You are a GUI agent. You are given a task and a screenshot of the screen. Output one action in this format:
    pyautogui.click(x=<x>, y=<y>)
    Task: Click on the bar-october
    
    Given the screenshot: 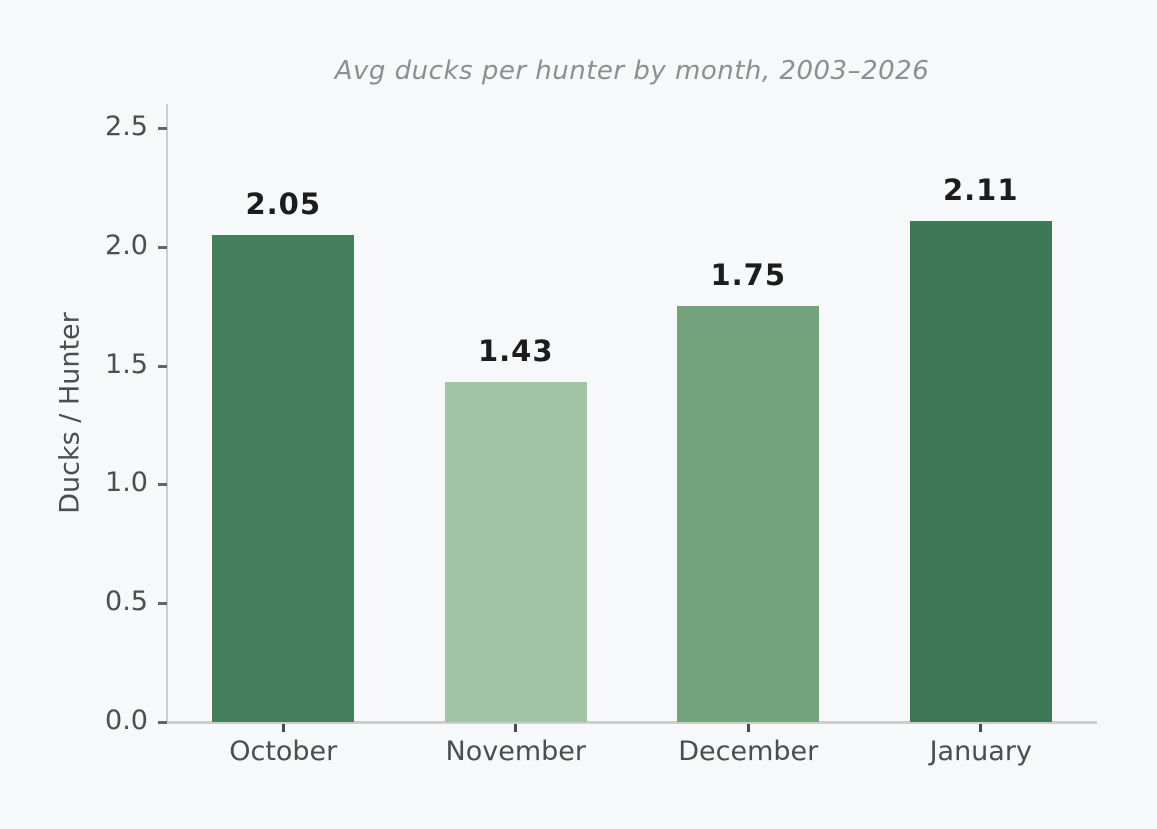 What is the action you would take?
    pyautogui.click(x=283, y=478)
    